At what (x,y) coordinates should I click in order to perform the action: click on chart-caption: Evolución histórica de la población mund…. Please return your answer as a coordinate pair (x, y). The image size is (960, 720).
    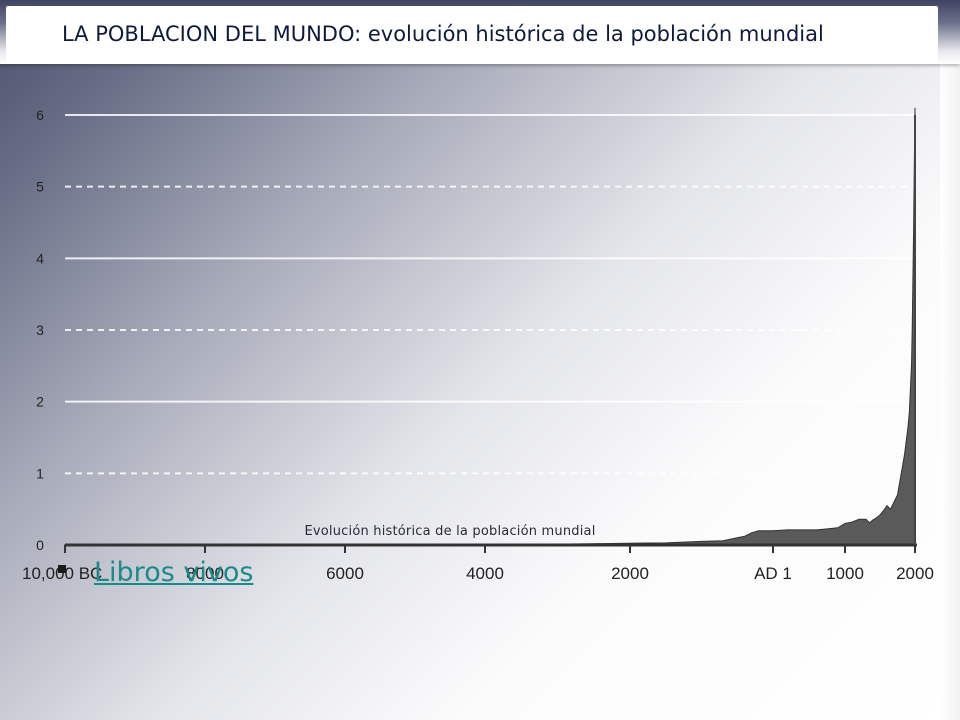
    Looking at the image, I should click on (450, 531).